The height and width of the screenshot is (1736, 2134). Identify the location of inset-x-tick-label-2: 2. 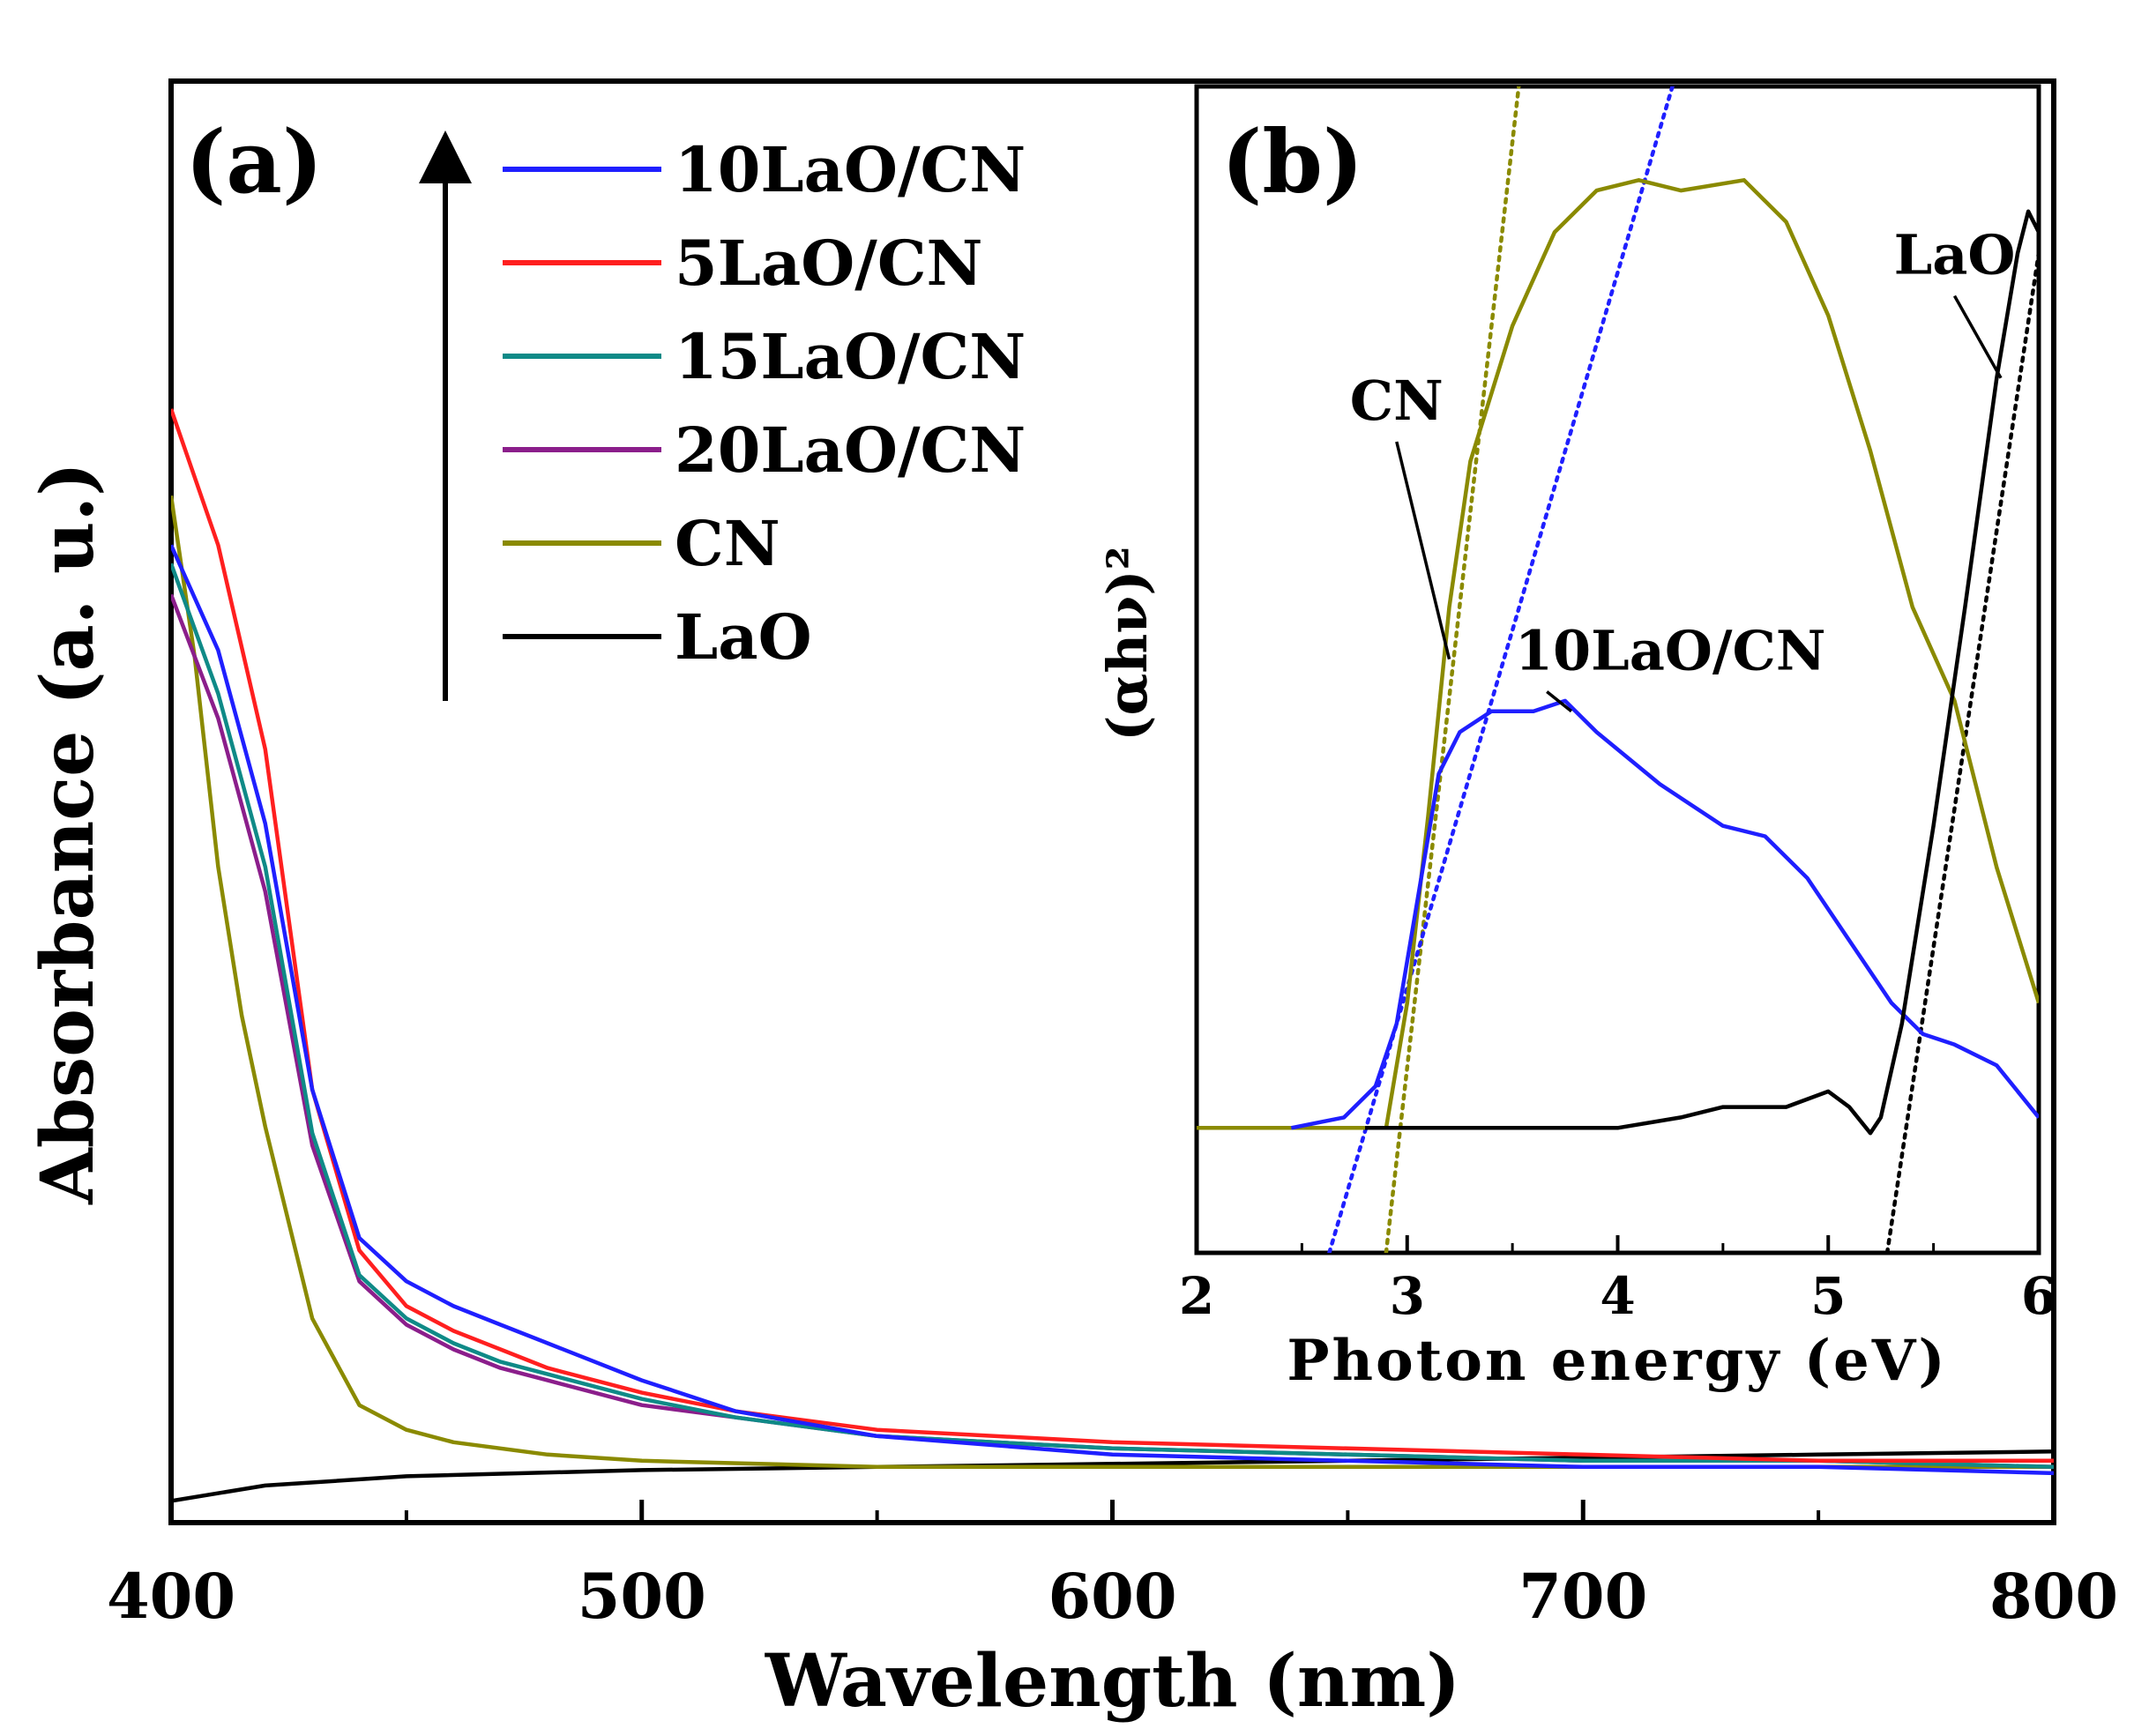
(1196, 1296).